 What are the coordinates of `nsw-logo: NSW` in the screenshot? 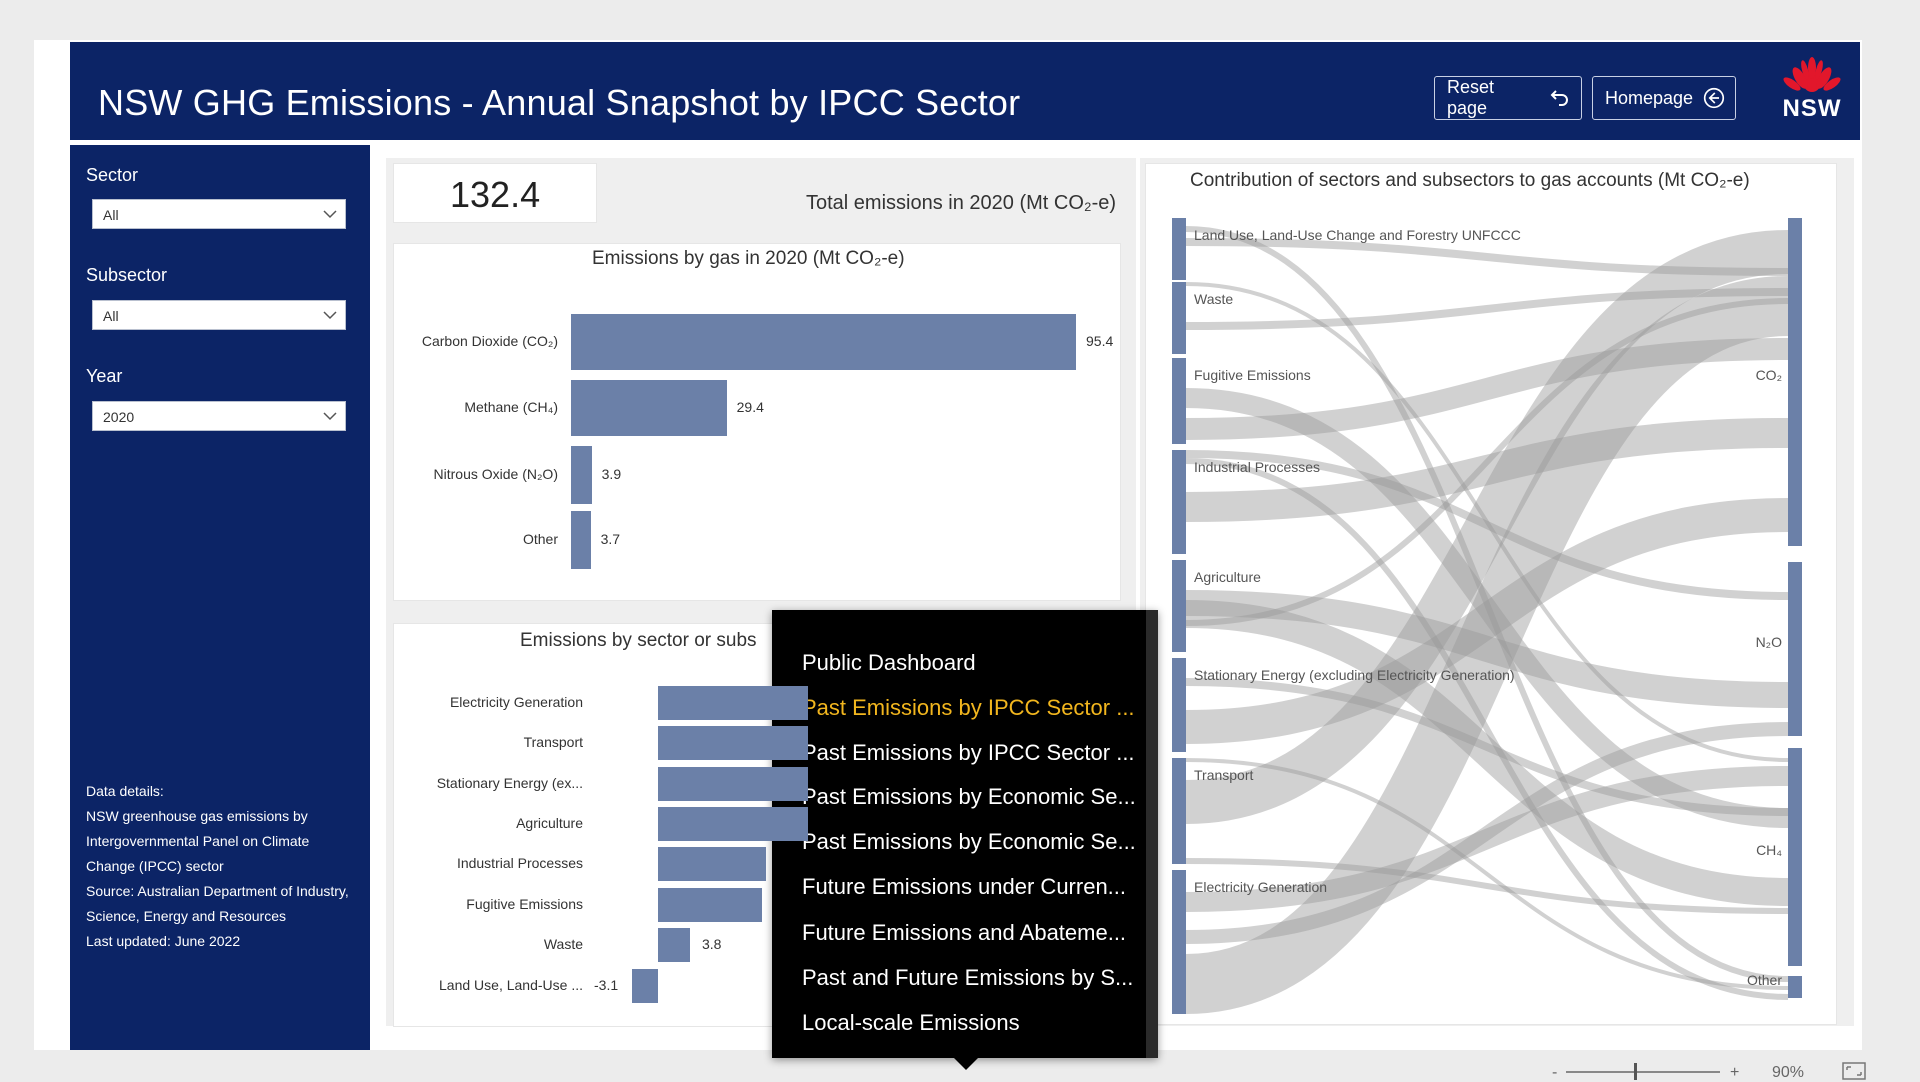 It's located at (1812, 89).